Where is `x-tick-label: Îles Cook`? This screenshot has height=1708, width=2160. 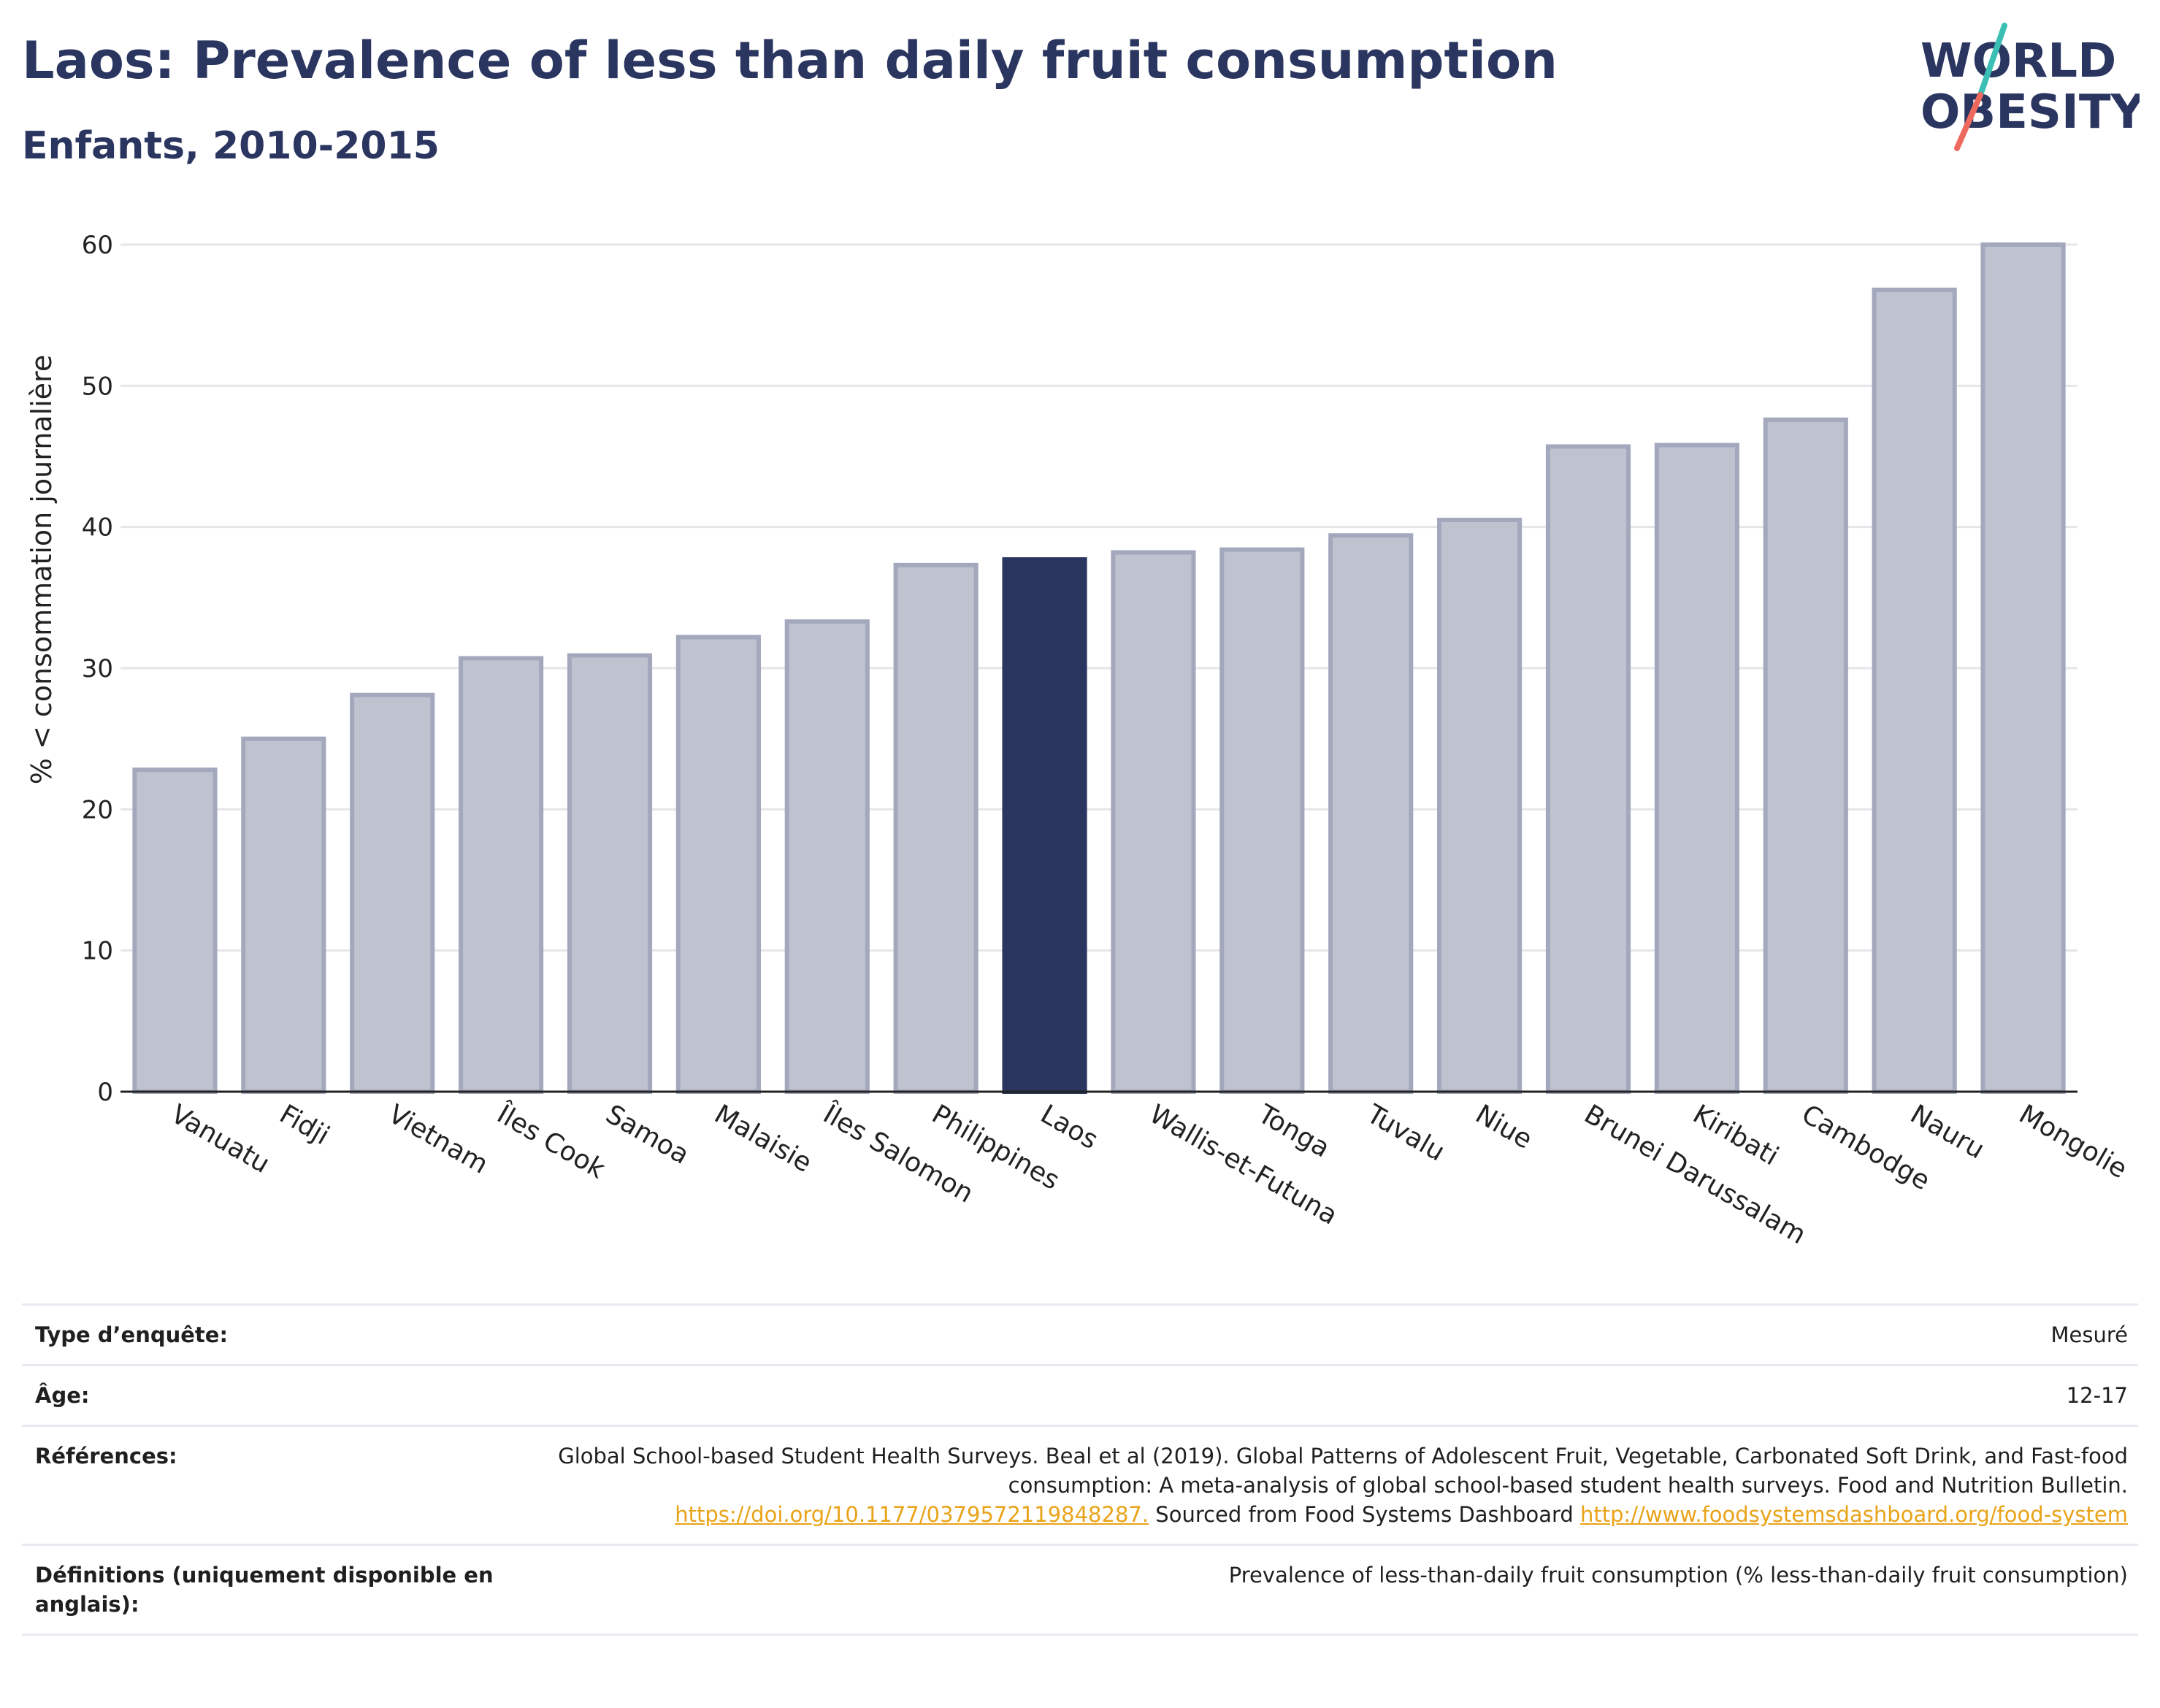 x-tick-label: Îles Cook is located at coordinates (550, 1141).